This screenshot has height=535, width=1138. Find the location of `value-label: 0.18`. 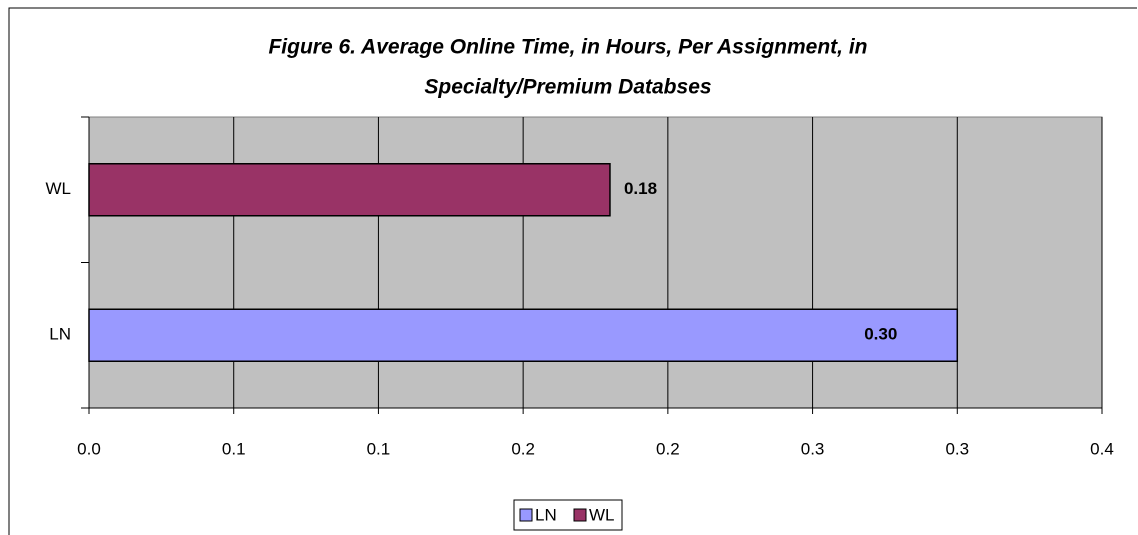

value-label: 0.18 is located at coordinates (640, 188).